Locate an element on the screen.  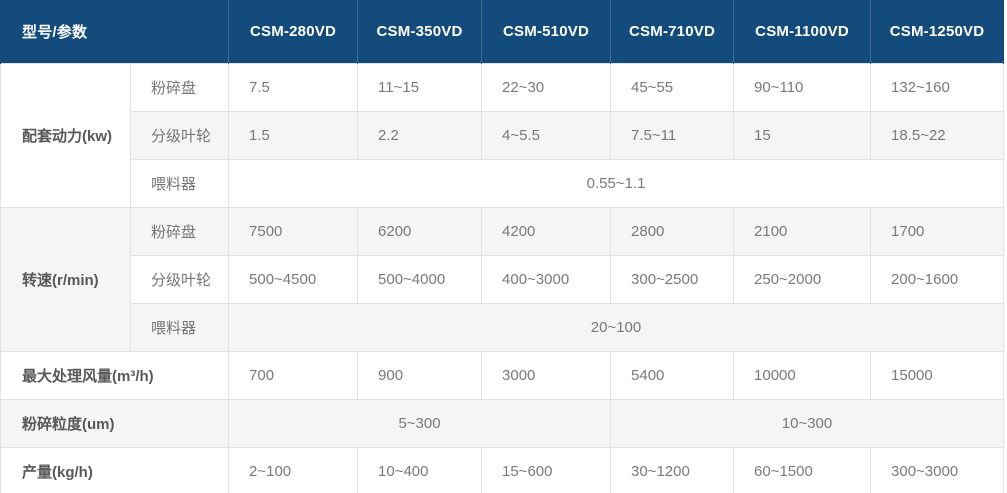
value-cell: 2800 is located at coordinates (672, 231).